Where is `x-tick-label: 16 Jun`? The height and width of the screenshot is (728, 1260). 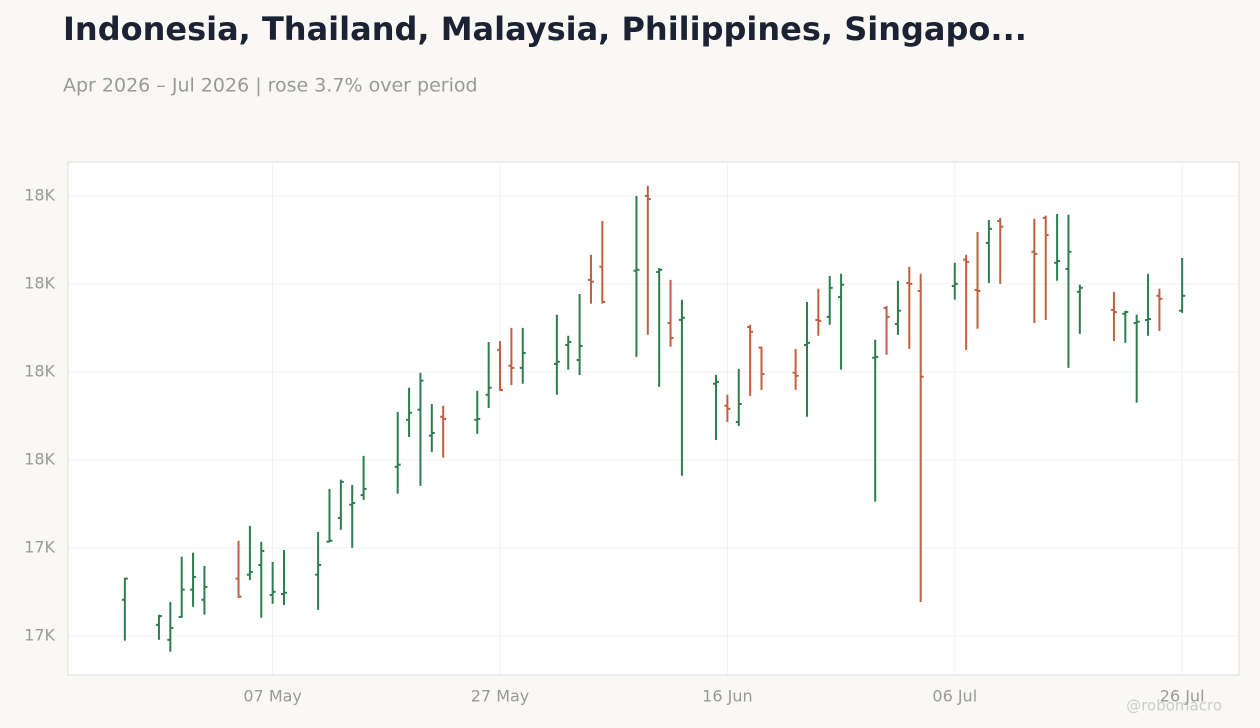 x-tick-label: 16 Jun is located at coordinates (727, 696).